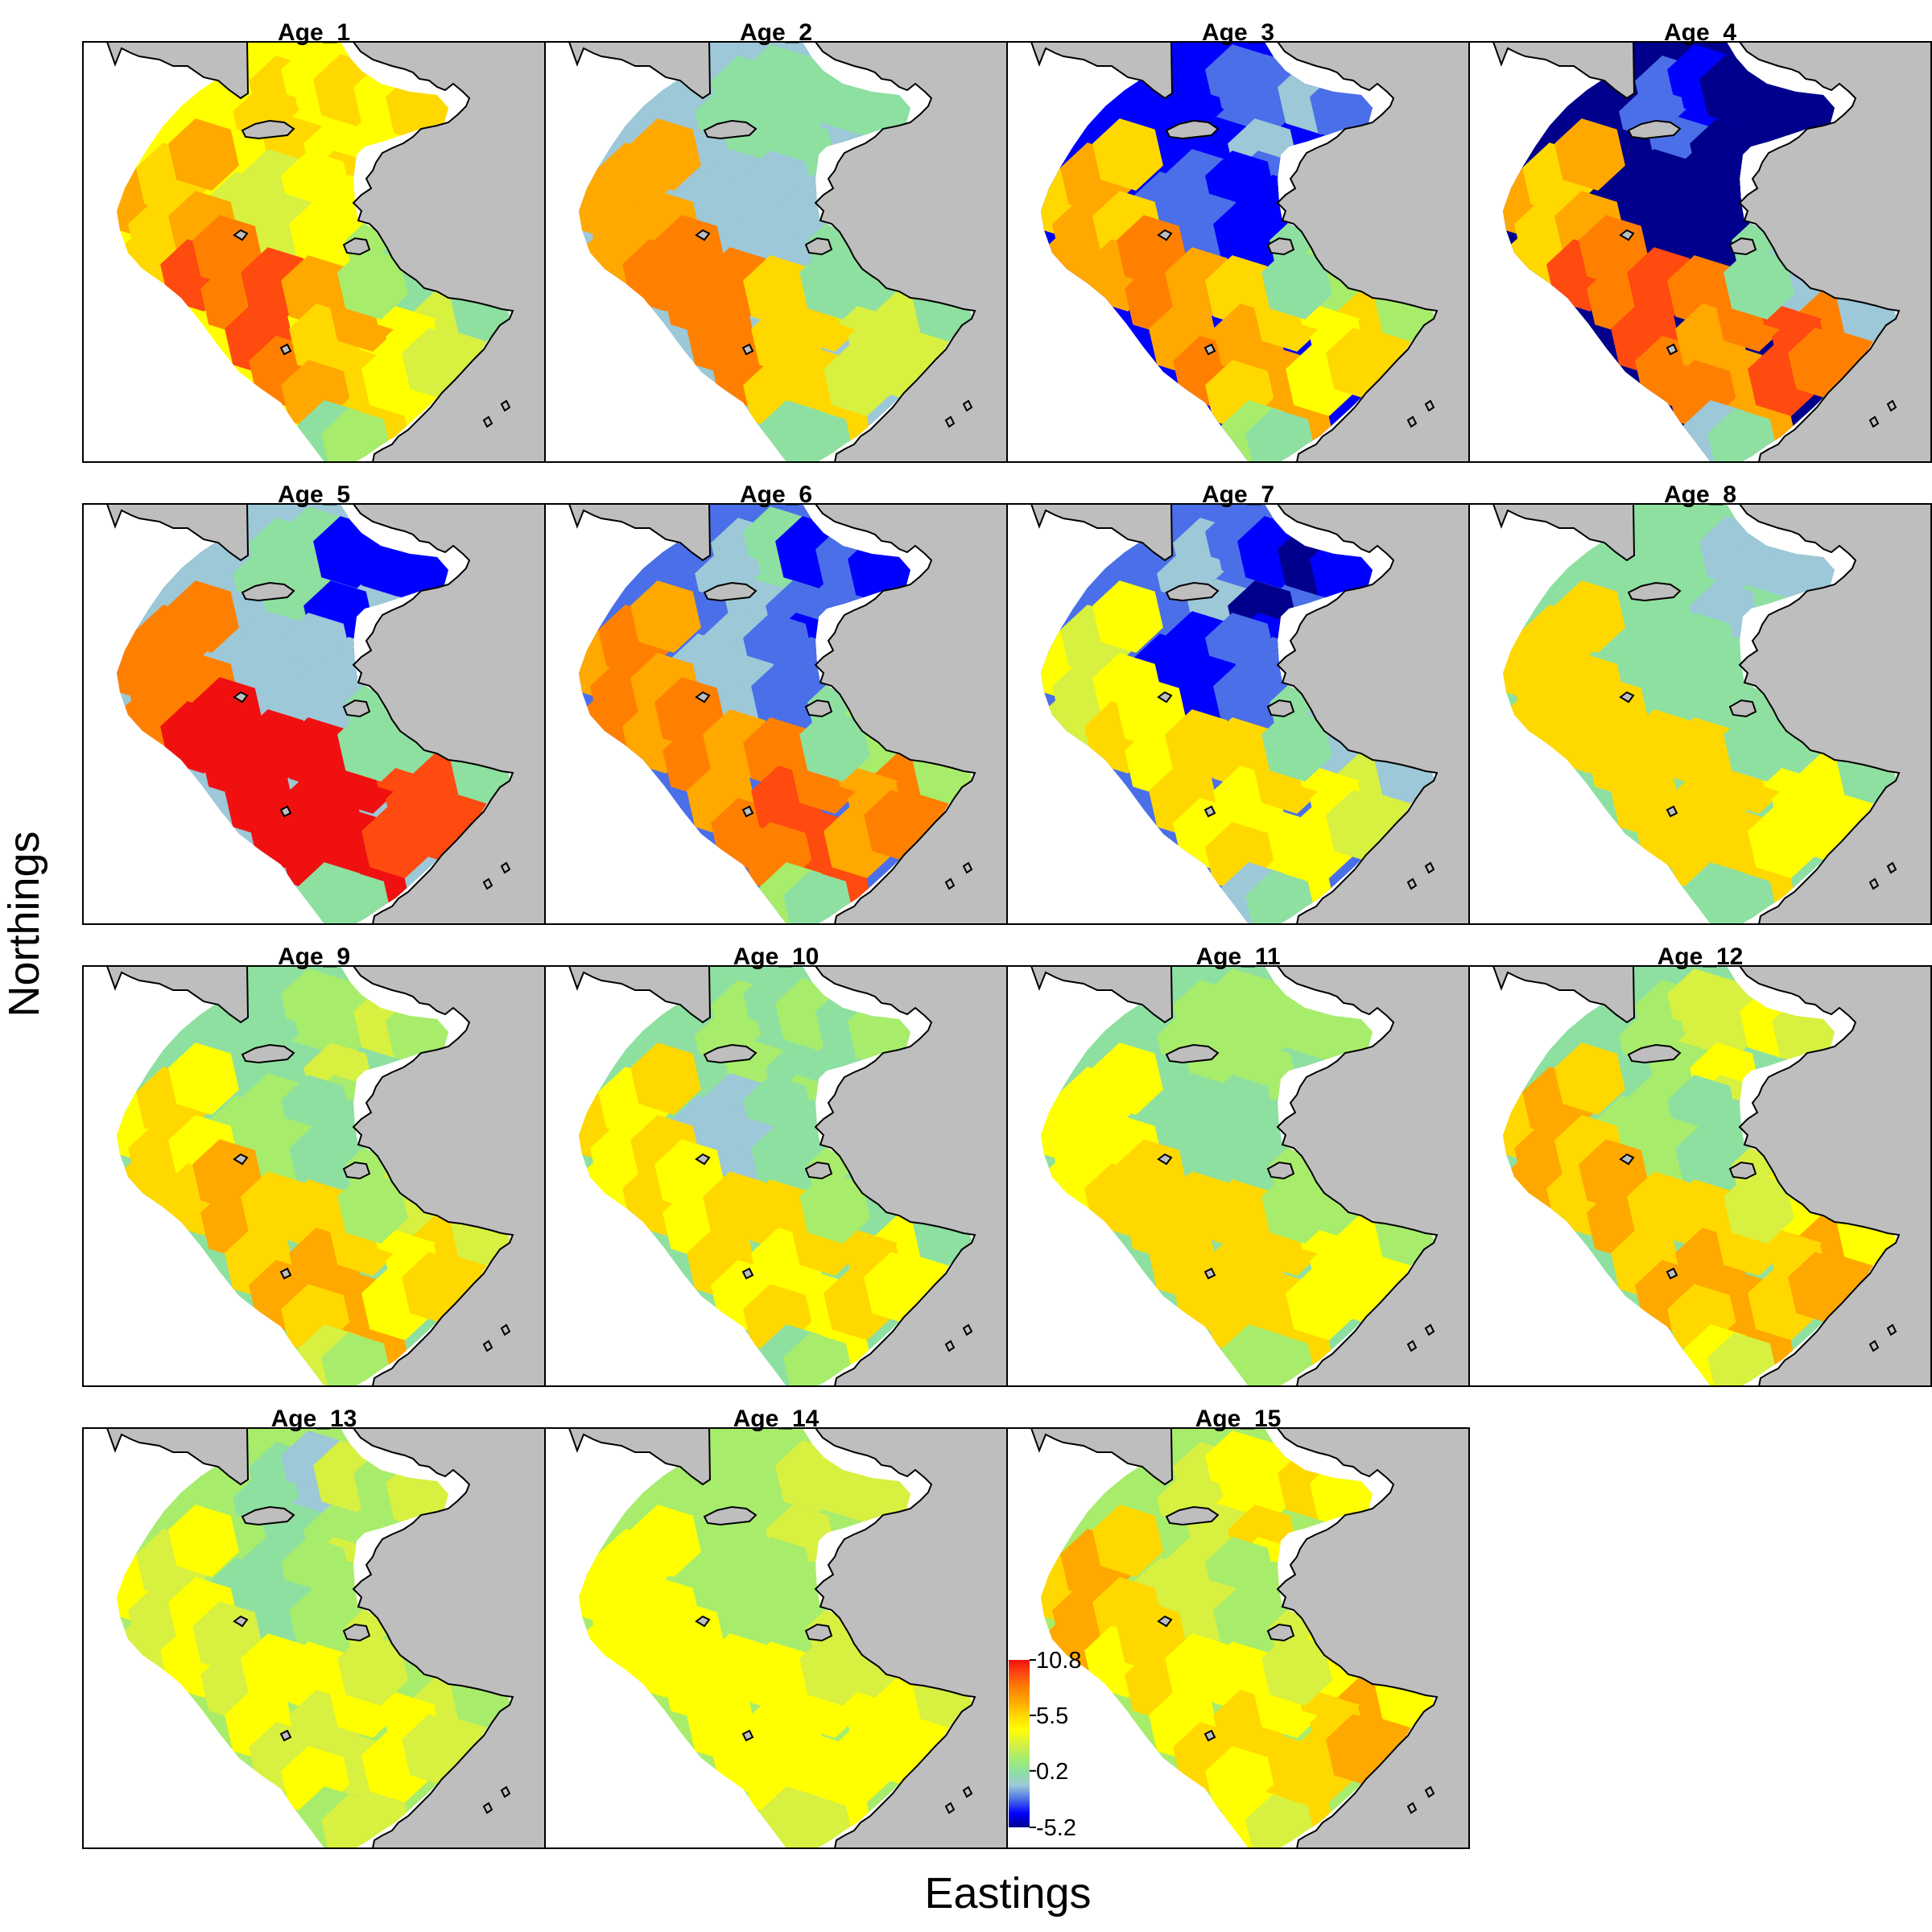  Describe the element at coordinates (1700, 32) in the screenshot. I see `panel-title: Age_4` at that location.